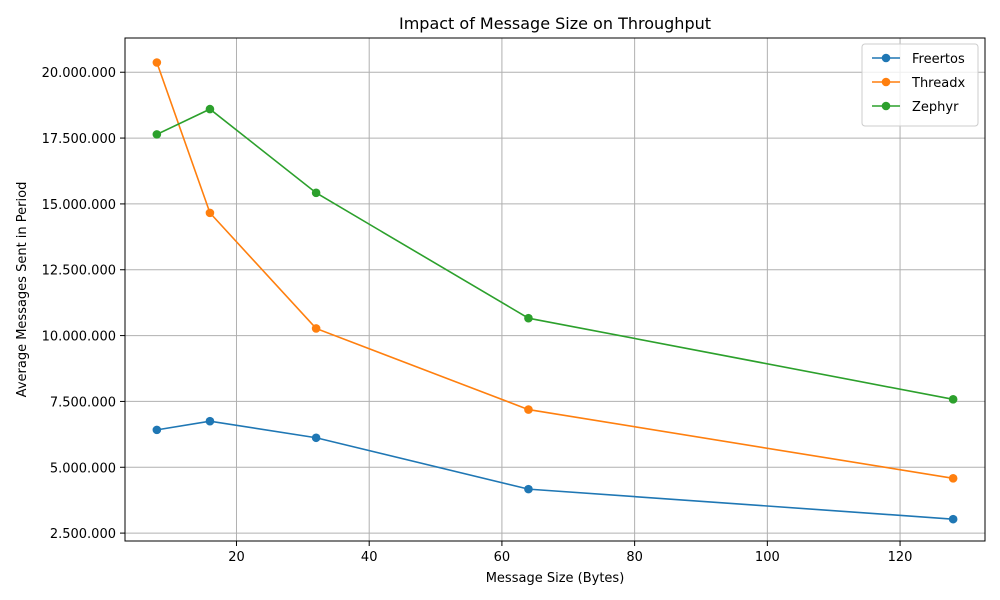  Describe the element at coordinates (634, 557) in the screenshot. I see `x-tick-label: 80` at that location.